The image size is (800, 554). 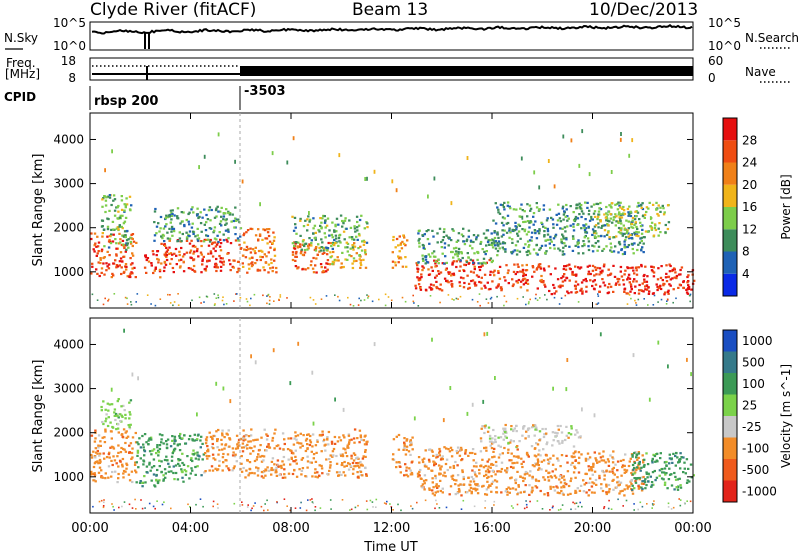 I want to click on nsky-label: N.Sky, so click(x=21, y=38).